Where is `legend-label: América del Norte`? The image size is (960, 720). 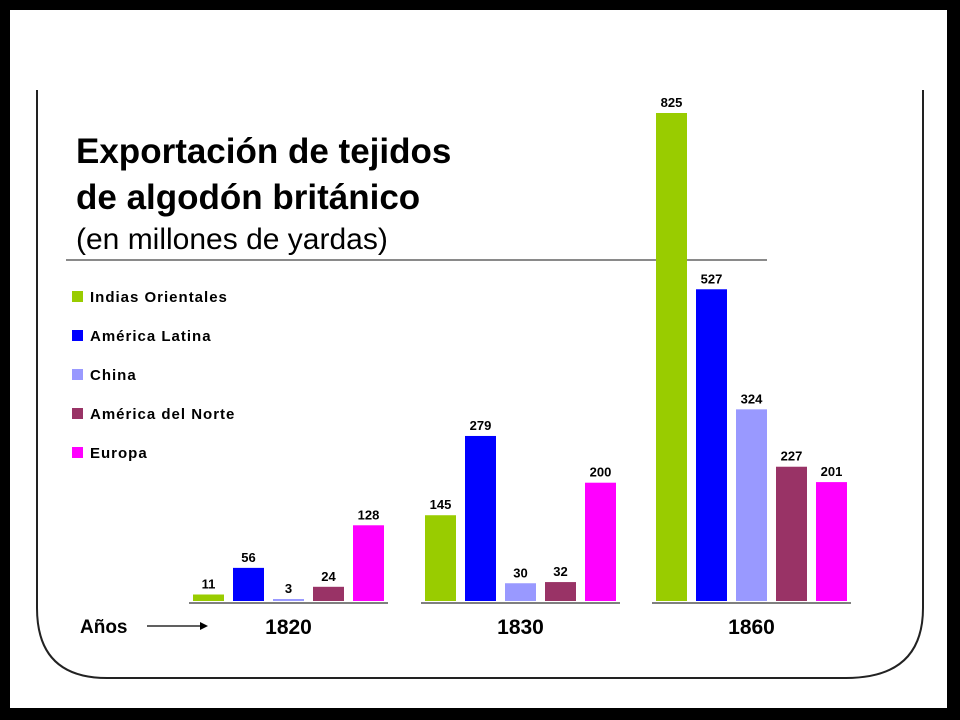 legend-label: América del Norte is located at coordinates (162, 414).